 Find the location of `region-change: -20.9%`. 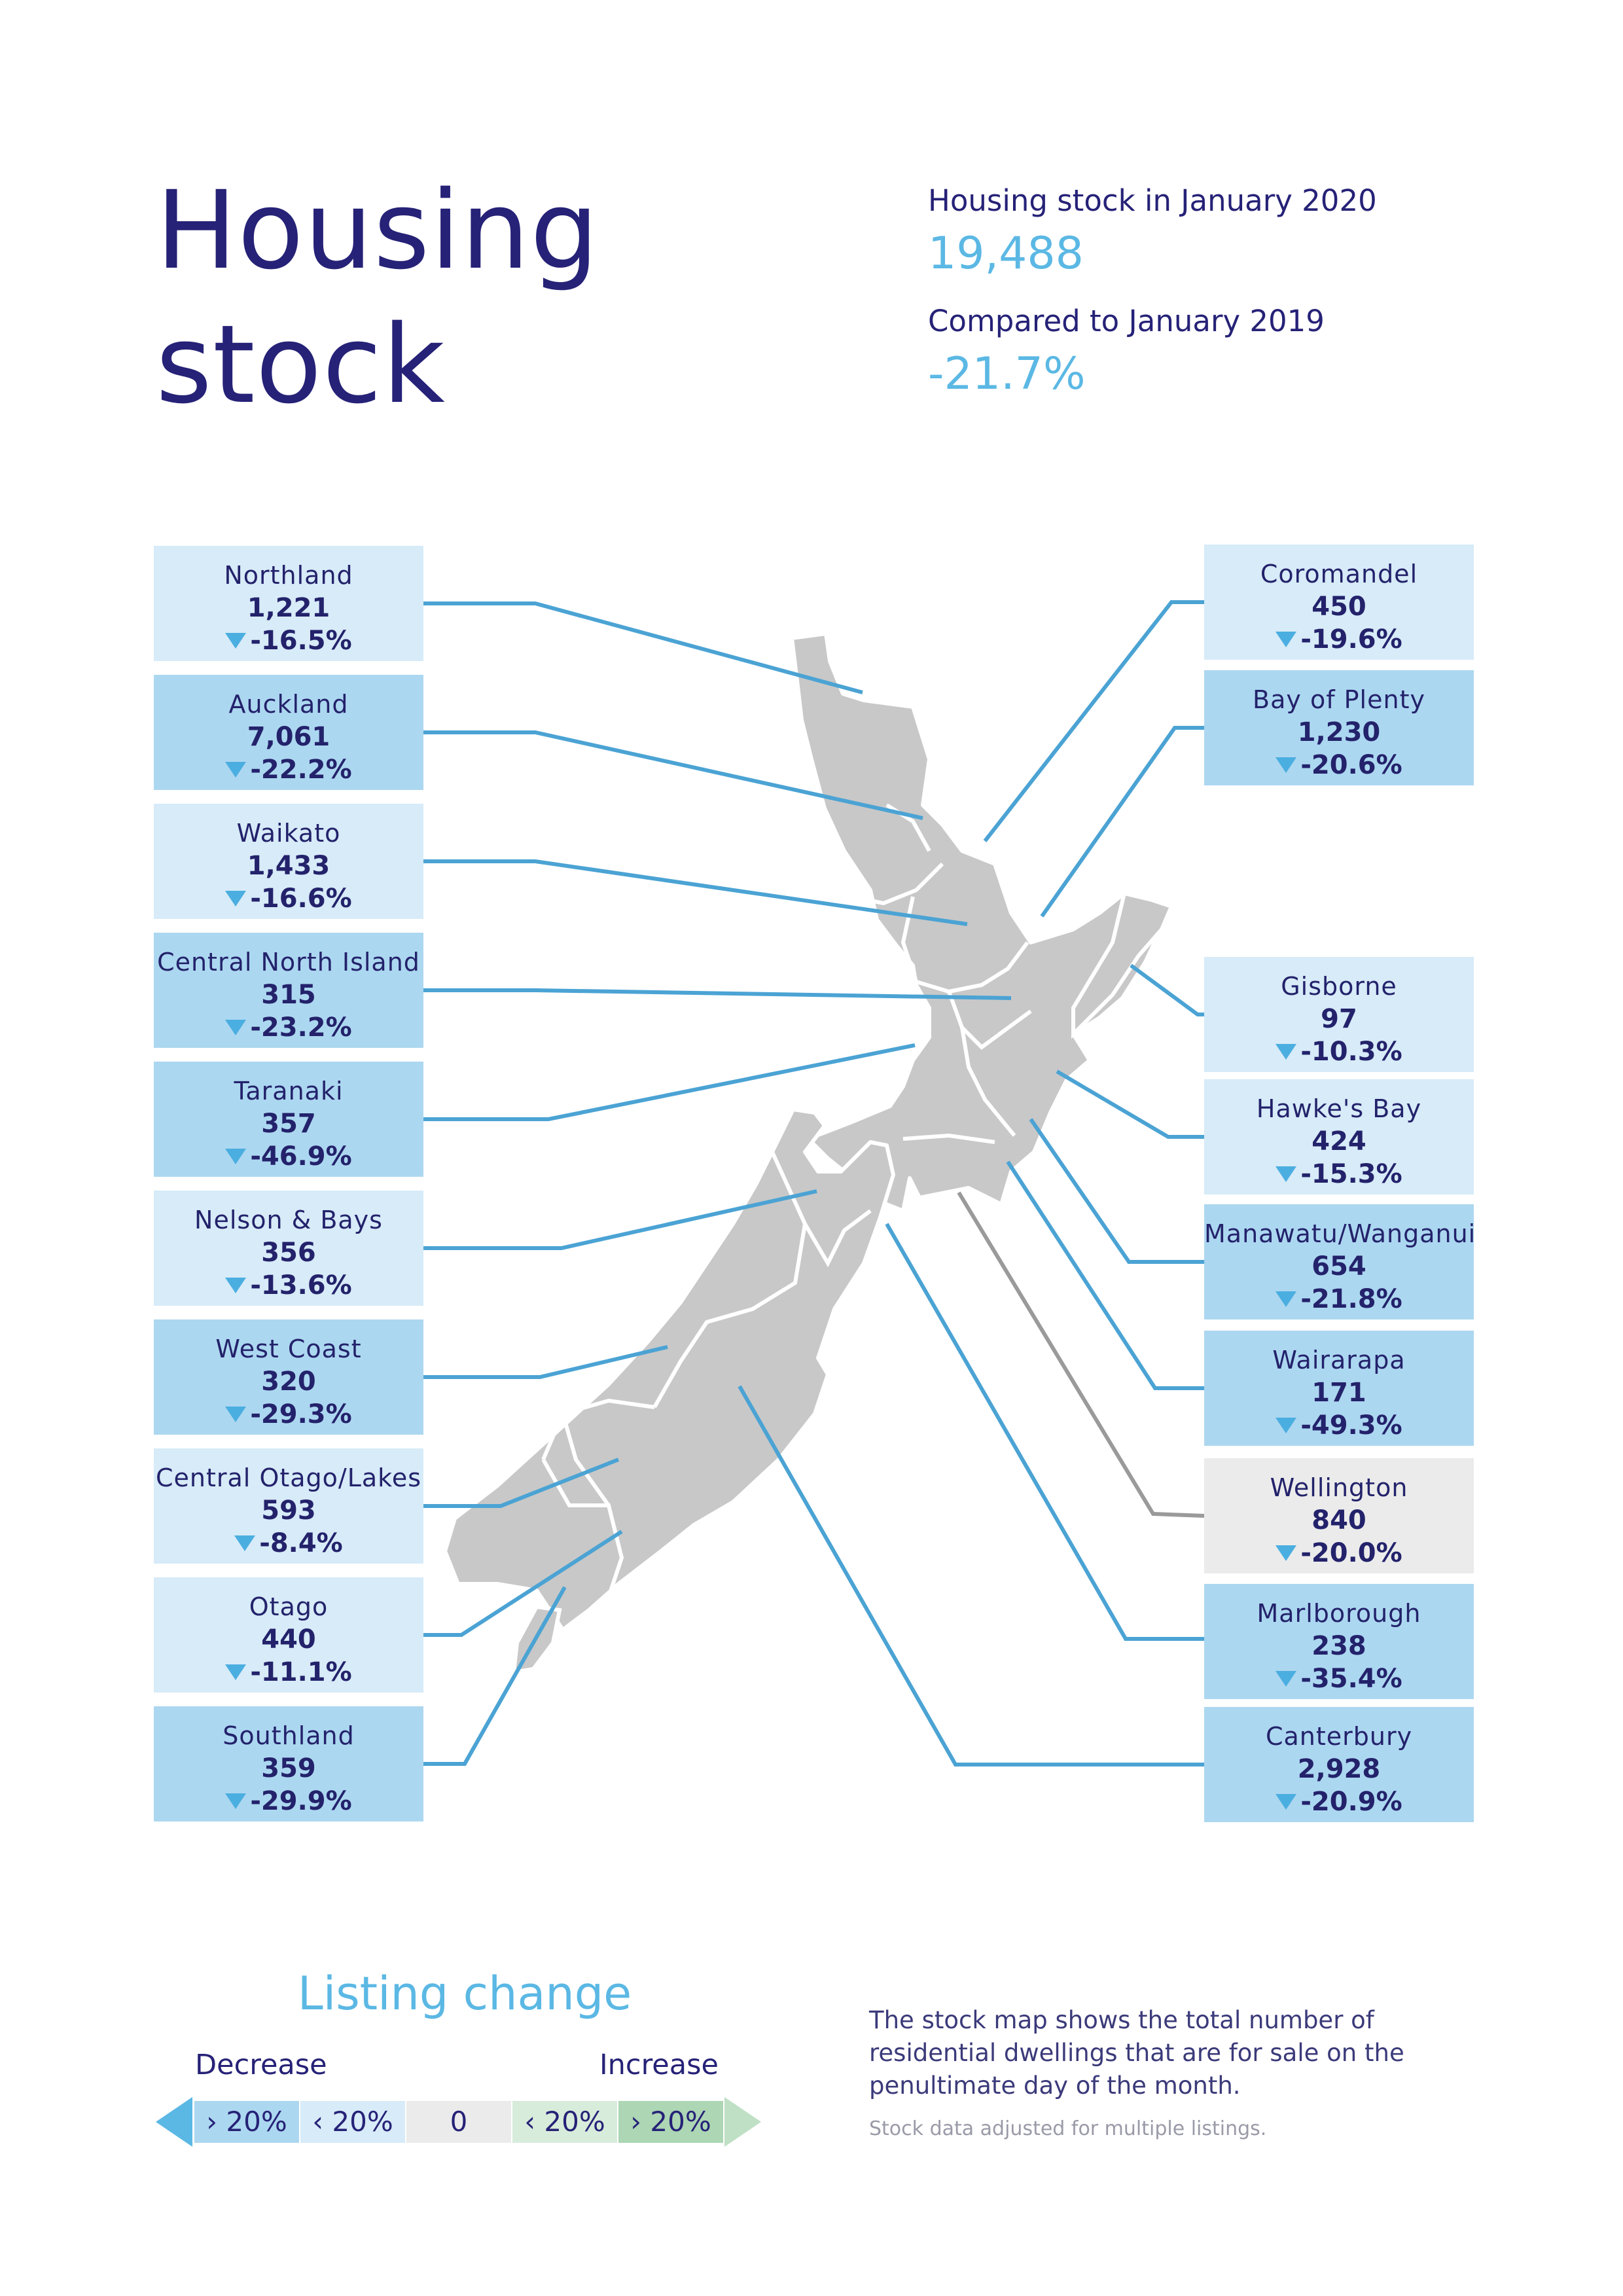

region-change: -20.9% is located at coordinates (1339, 1801).